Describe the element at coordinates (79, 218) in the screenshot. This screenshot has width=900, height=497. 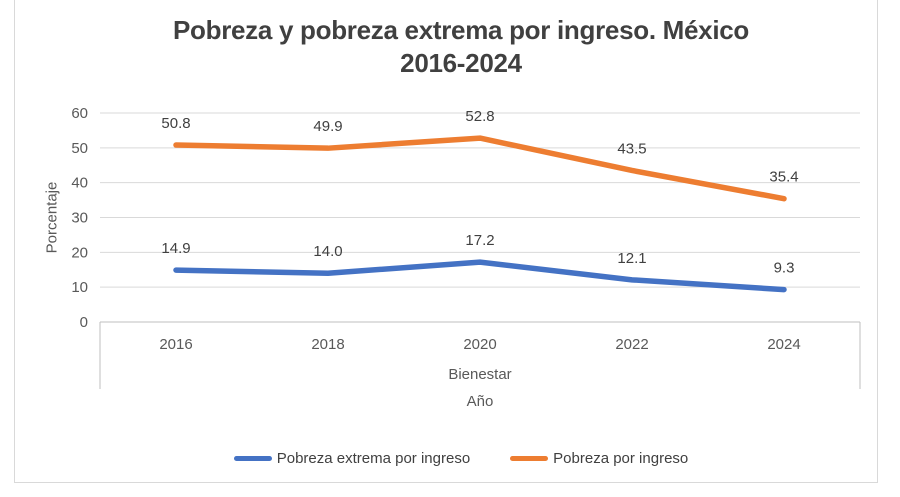
I see `y-tick-label: 30` at that location.